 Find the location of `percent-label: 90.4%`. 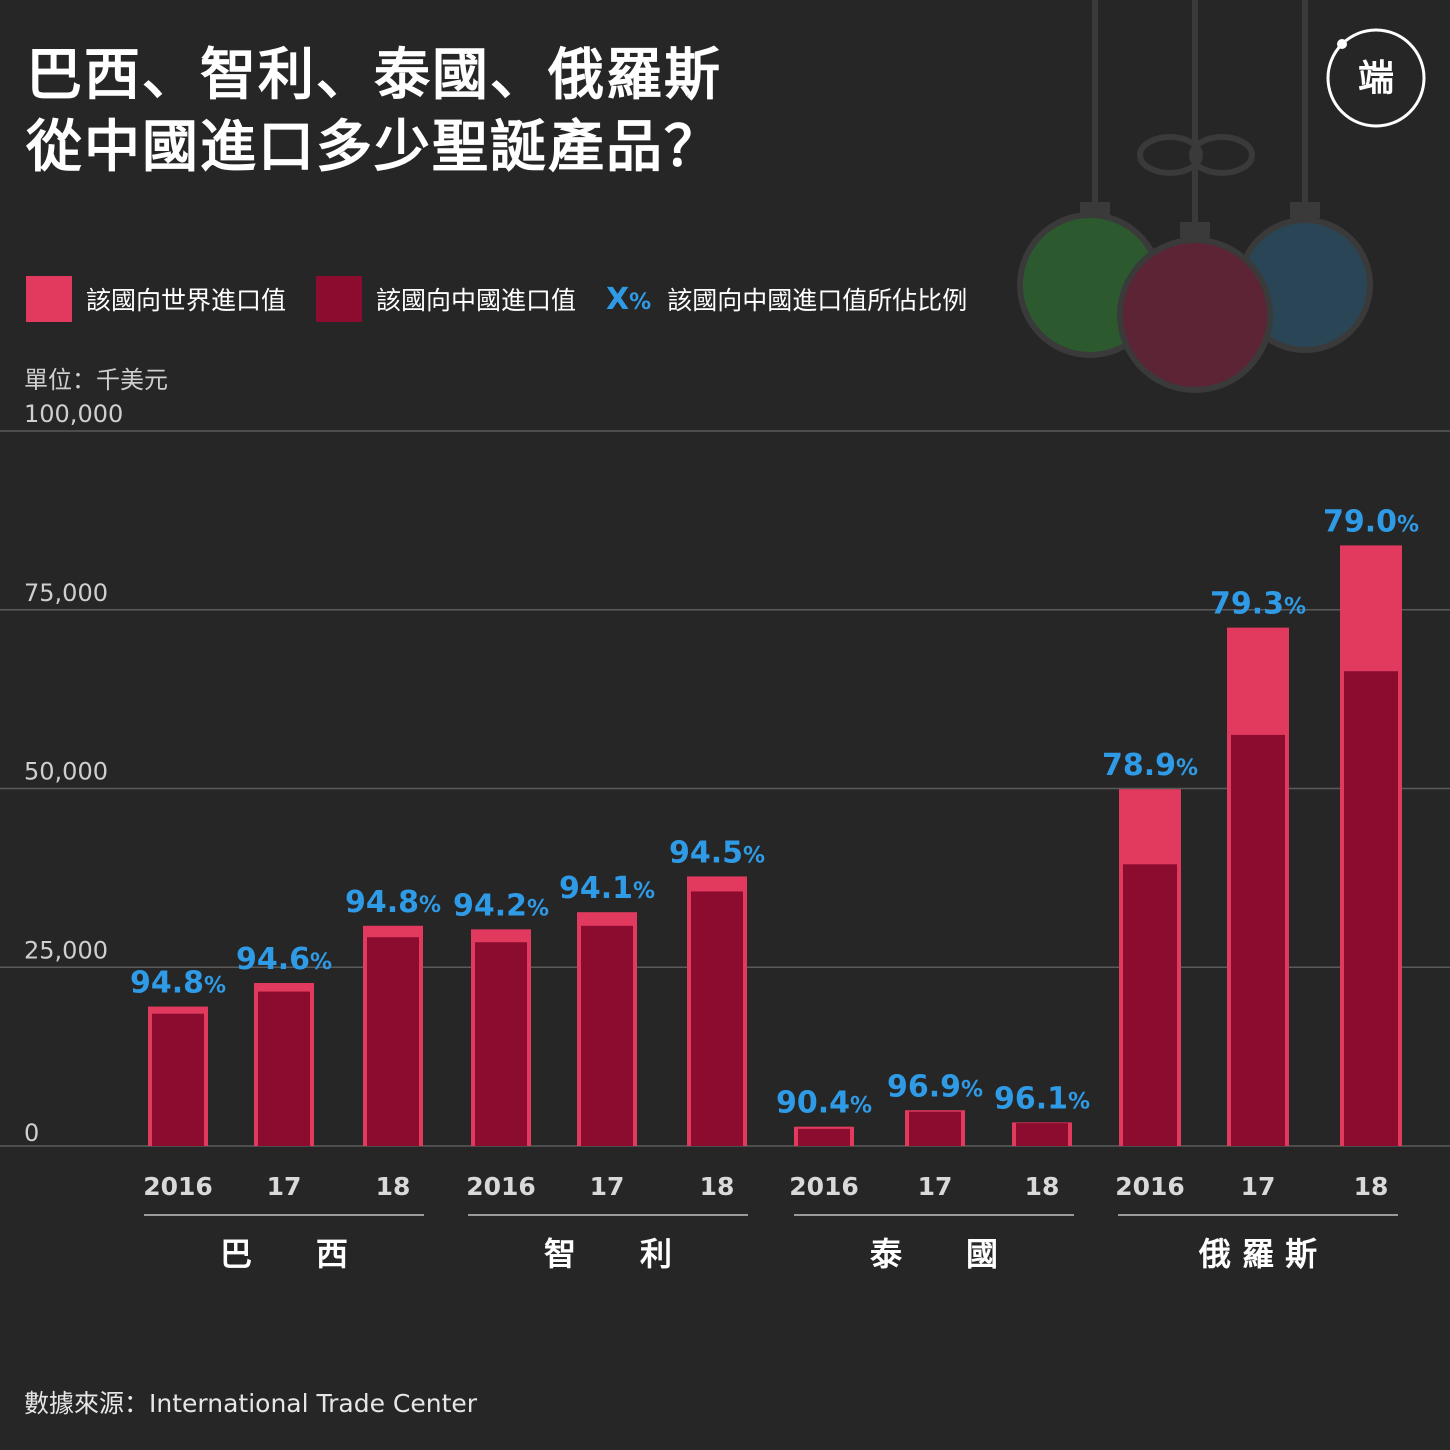

percent-label: 90.4% is located at coordinates (824, 1103).